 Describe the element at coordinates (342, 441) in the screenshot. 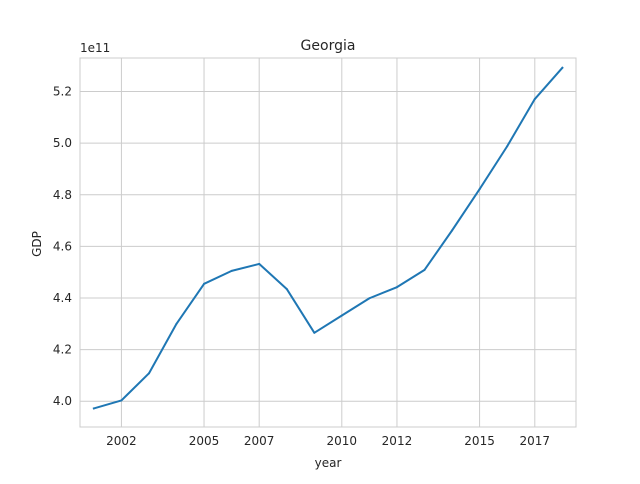

I see `x-tick-label: 2010` at that location.